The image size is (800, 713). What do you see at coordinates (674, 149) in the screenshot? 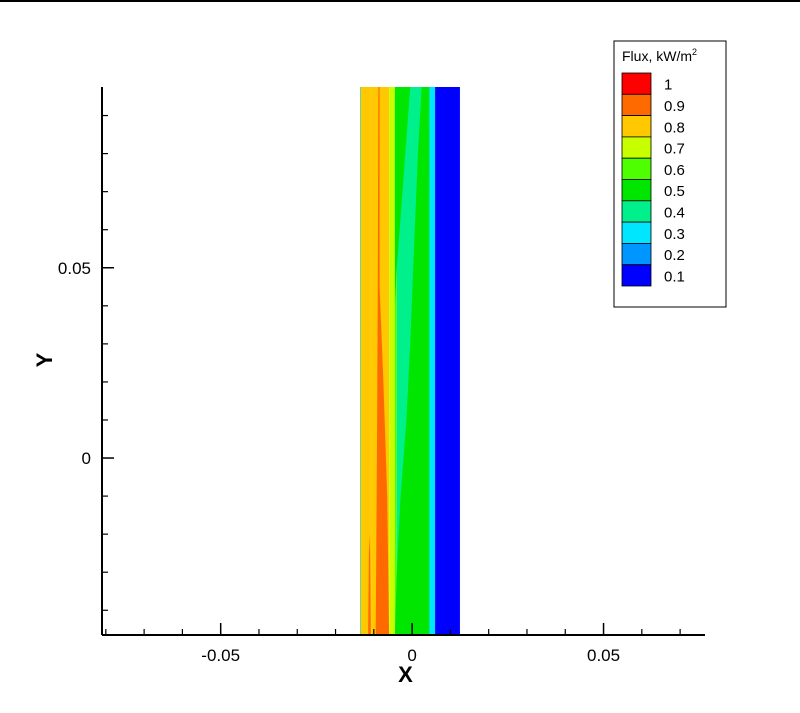
I see `legend-level-label: 0.7` at bounding box center [674, 149].